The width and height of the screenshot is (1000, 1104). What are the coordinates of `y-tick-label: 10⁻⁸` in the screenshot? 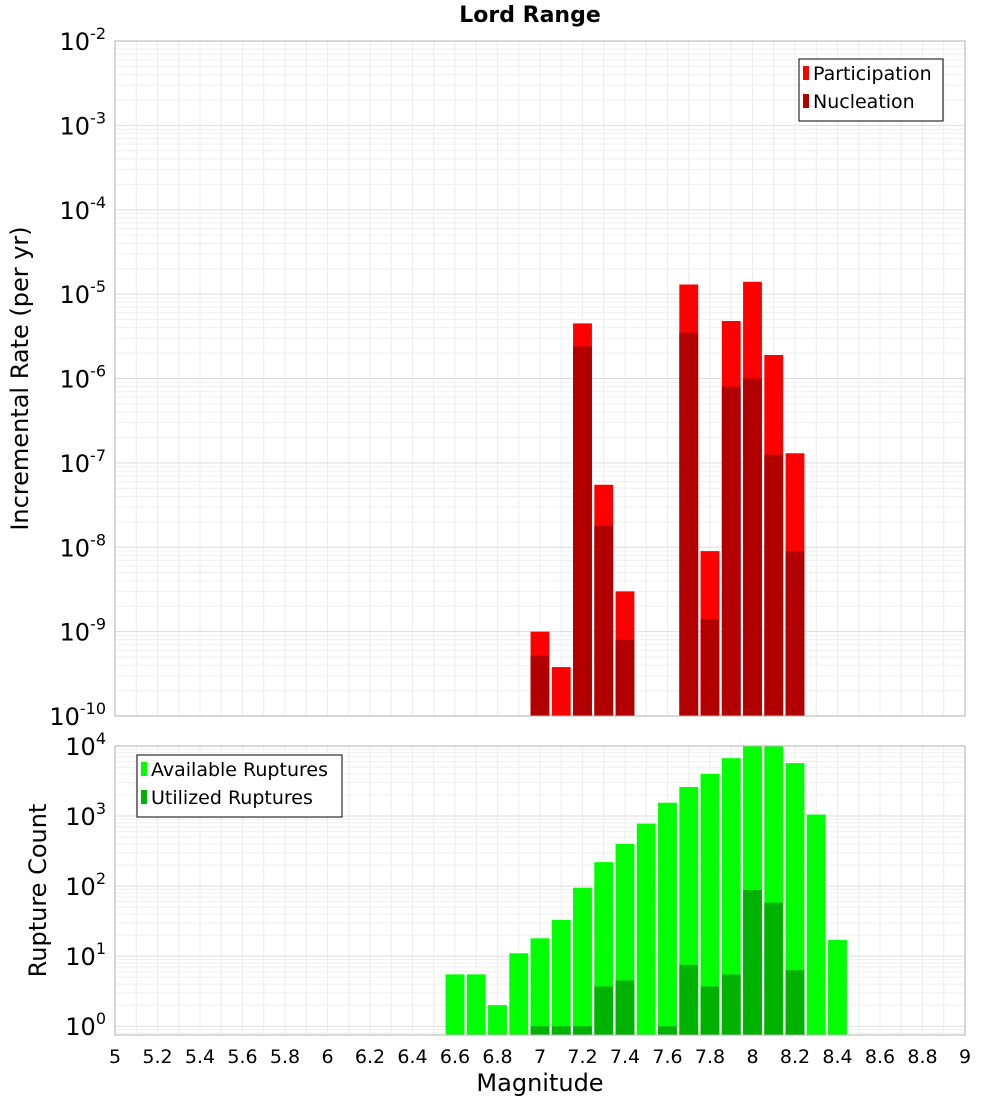 It's located at (83, 546).